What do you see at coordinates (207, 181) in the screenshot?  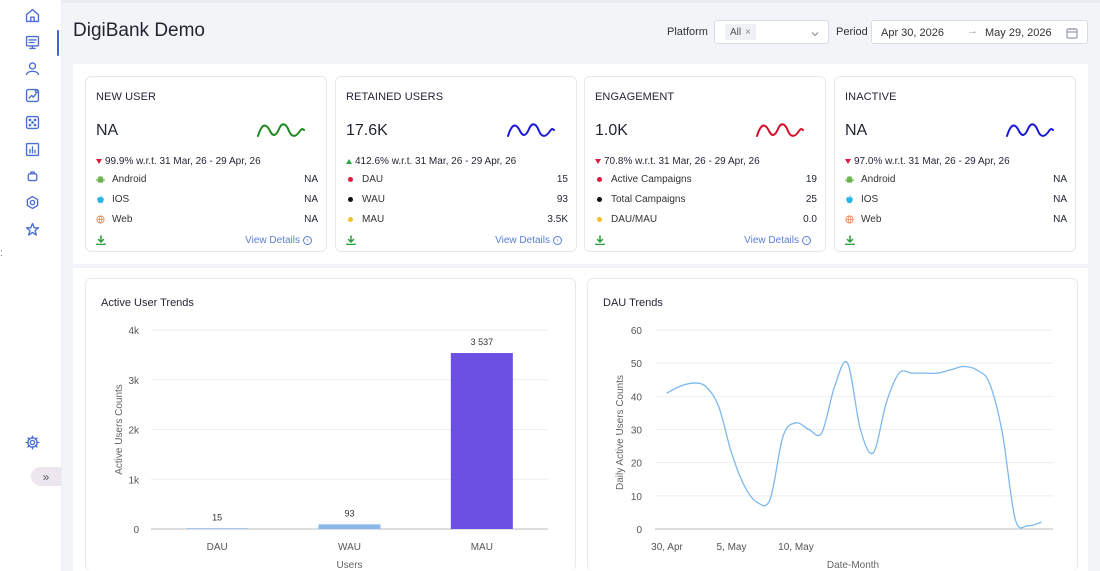 I see `metric-row: Android NA` at bounding box center [207, 181].